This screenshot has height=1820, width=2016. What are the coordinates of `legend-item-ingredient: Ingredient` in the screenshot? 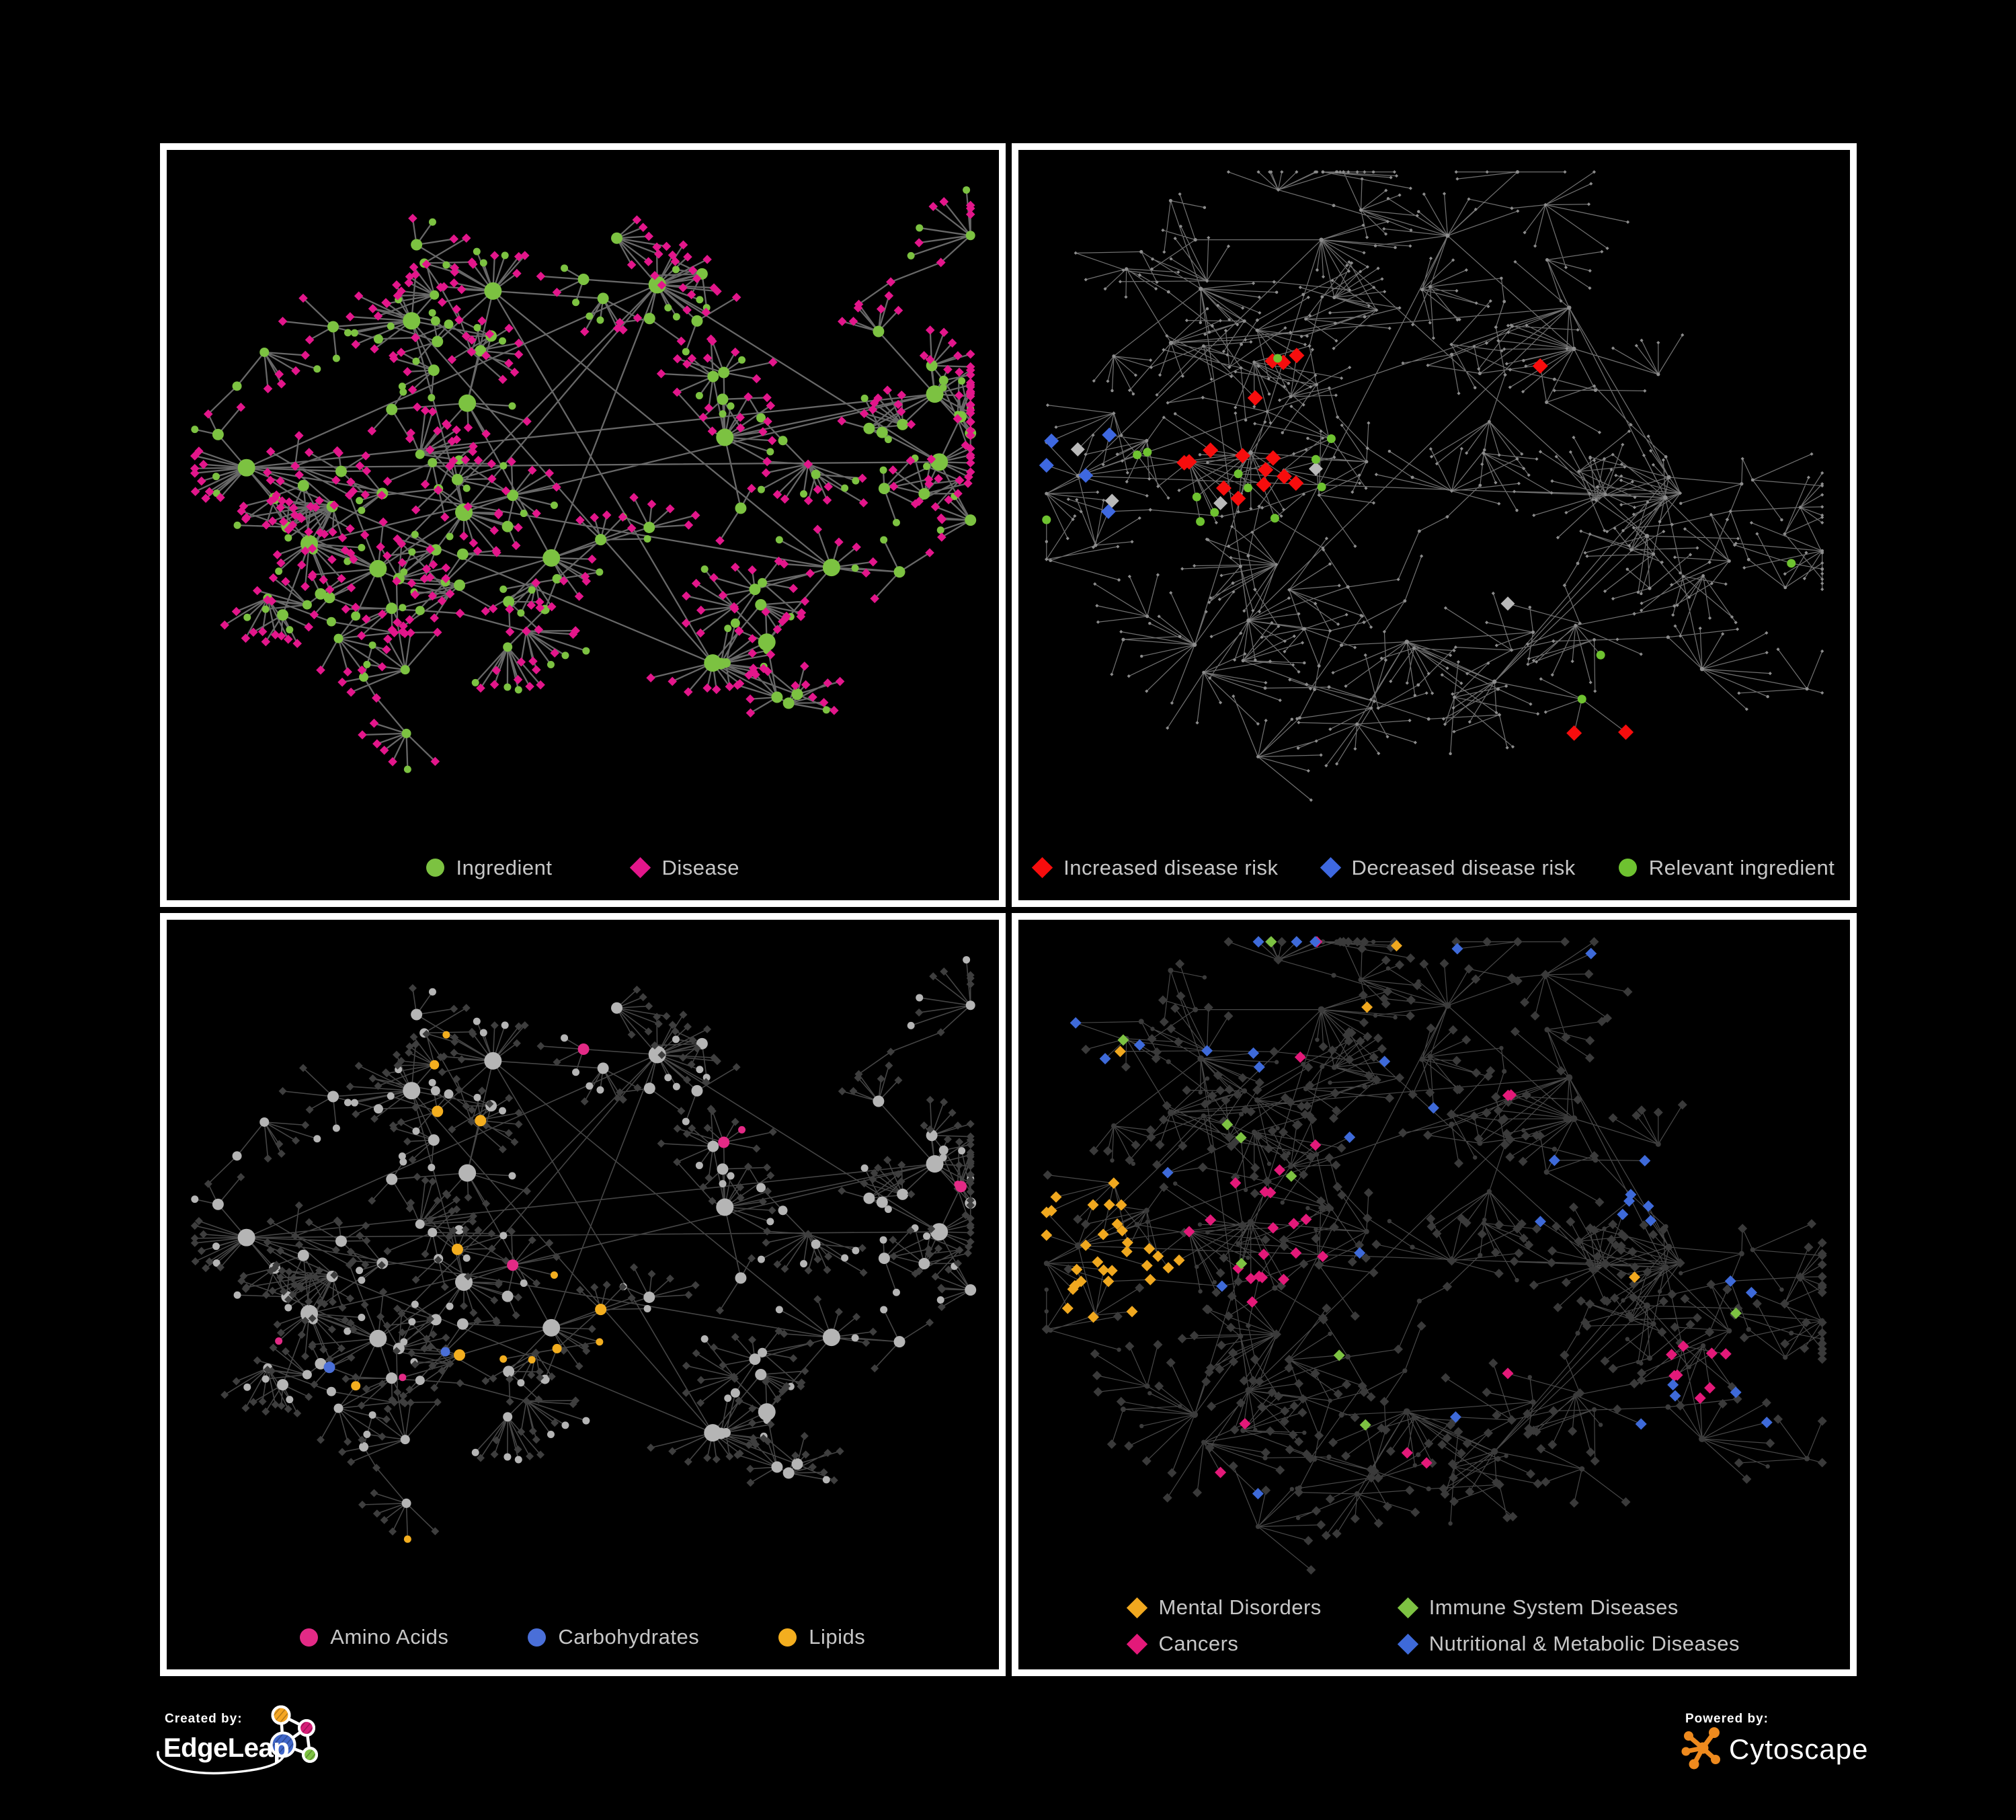 It's located at (489, 868).